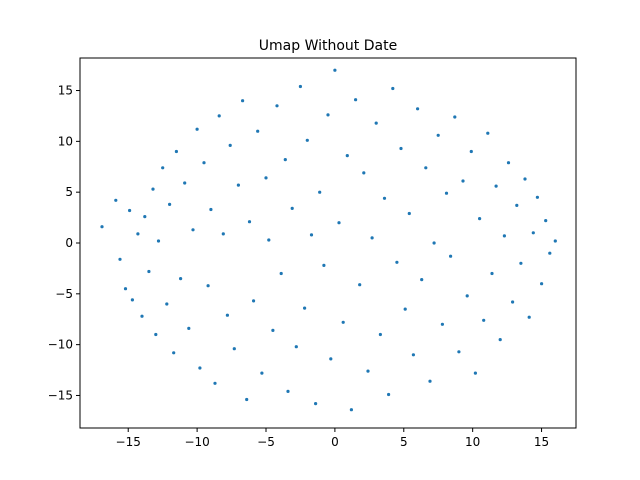  I want to click on x-tick-label: −5, so click(266, 442).